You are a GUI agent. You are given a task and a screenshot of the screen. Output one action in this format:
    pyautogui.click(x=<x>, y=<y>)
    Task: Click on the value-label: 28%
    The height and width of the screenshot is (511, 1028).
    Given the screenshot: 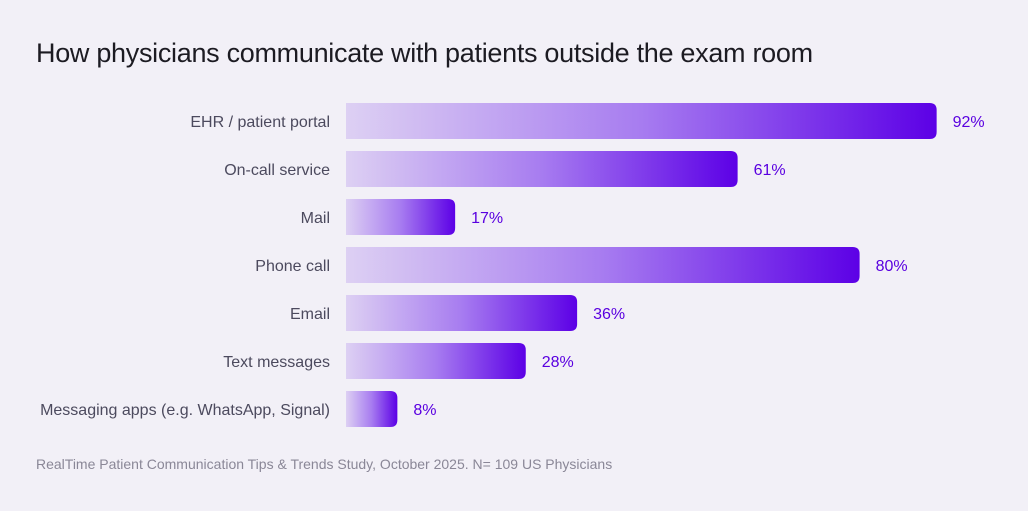 What is the action you would take?
    pyautogui.click(x=558, y=362)
    